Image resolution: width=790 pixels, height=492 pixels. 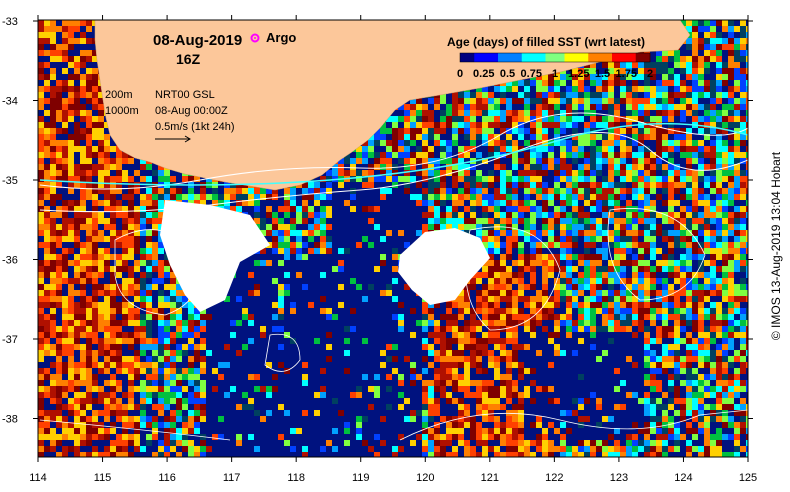 I want to click on lon-label: 116, so click(x=167, y=478).